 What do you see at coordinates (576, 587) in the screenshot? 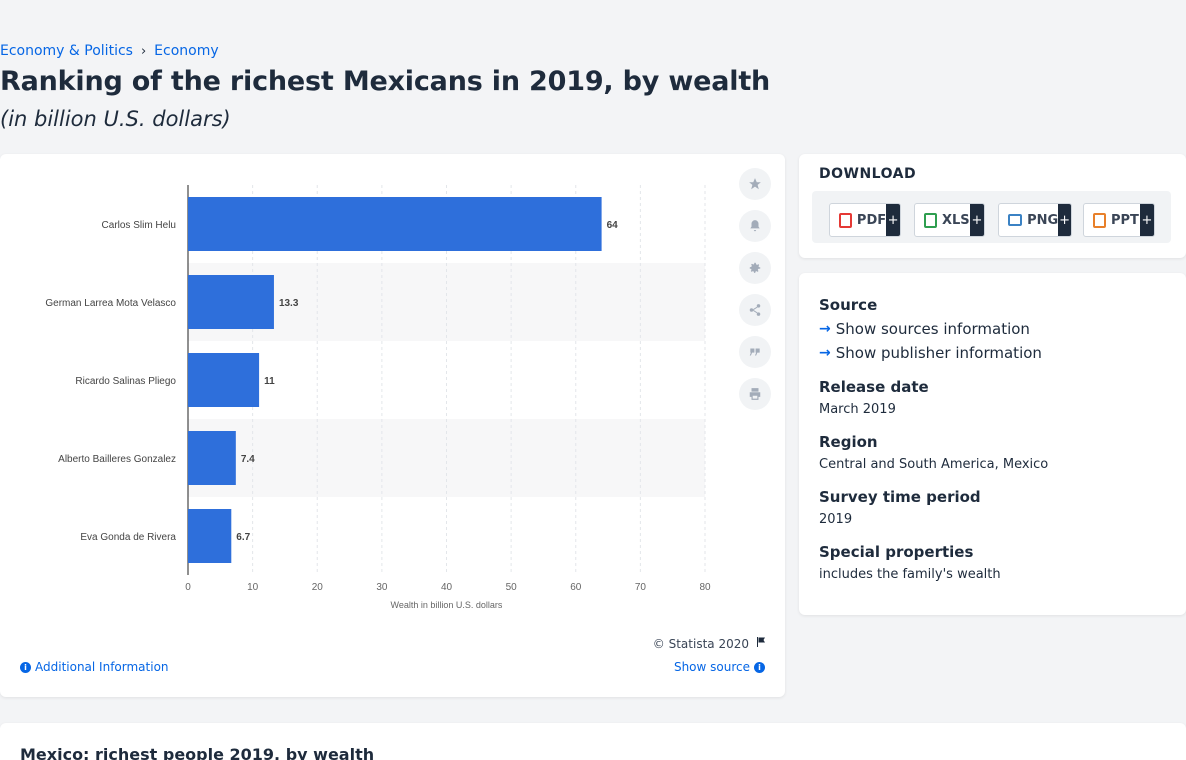
I see `x-tick-label: 60` at bounding box center [576, 587].